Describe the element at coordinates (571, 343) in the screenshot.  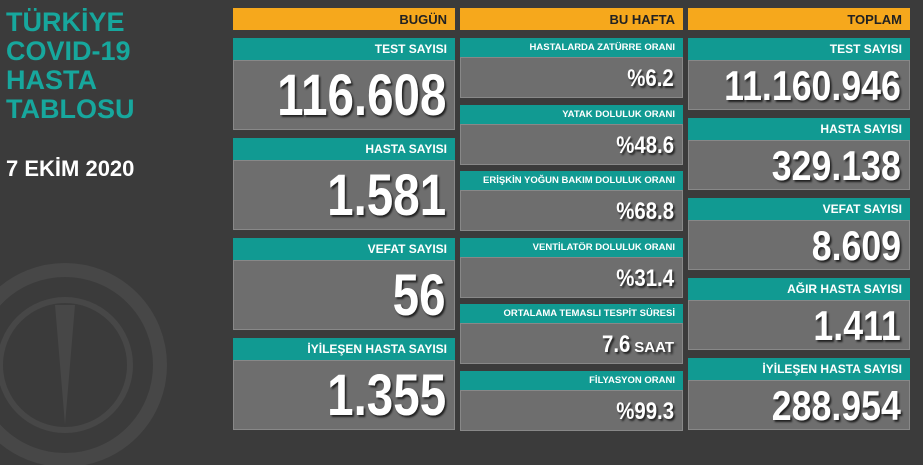
I see `stat-value: 7.6 SAAT` at that location.